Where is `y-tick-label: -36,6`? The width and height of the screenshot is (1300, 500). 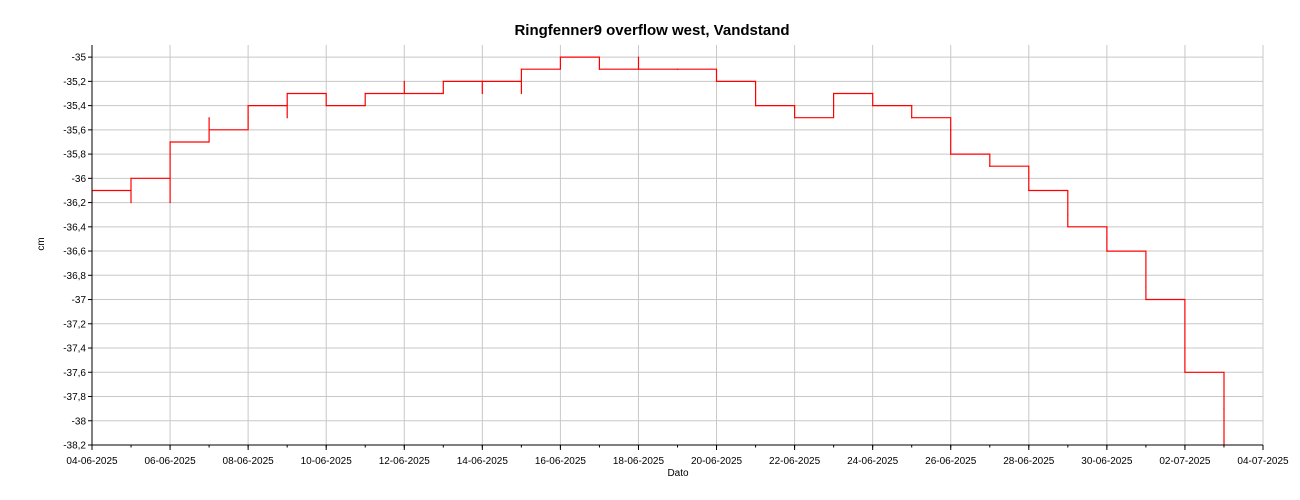
y-tick-label: -36,6 is located at coordinates (74, 252).